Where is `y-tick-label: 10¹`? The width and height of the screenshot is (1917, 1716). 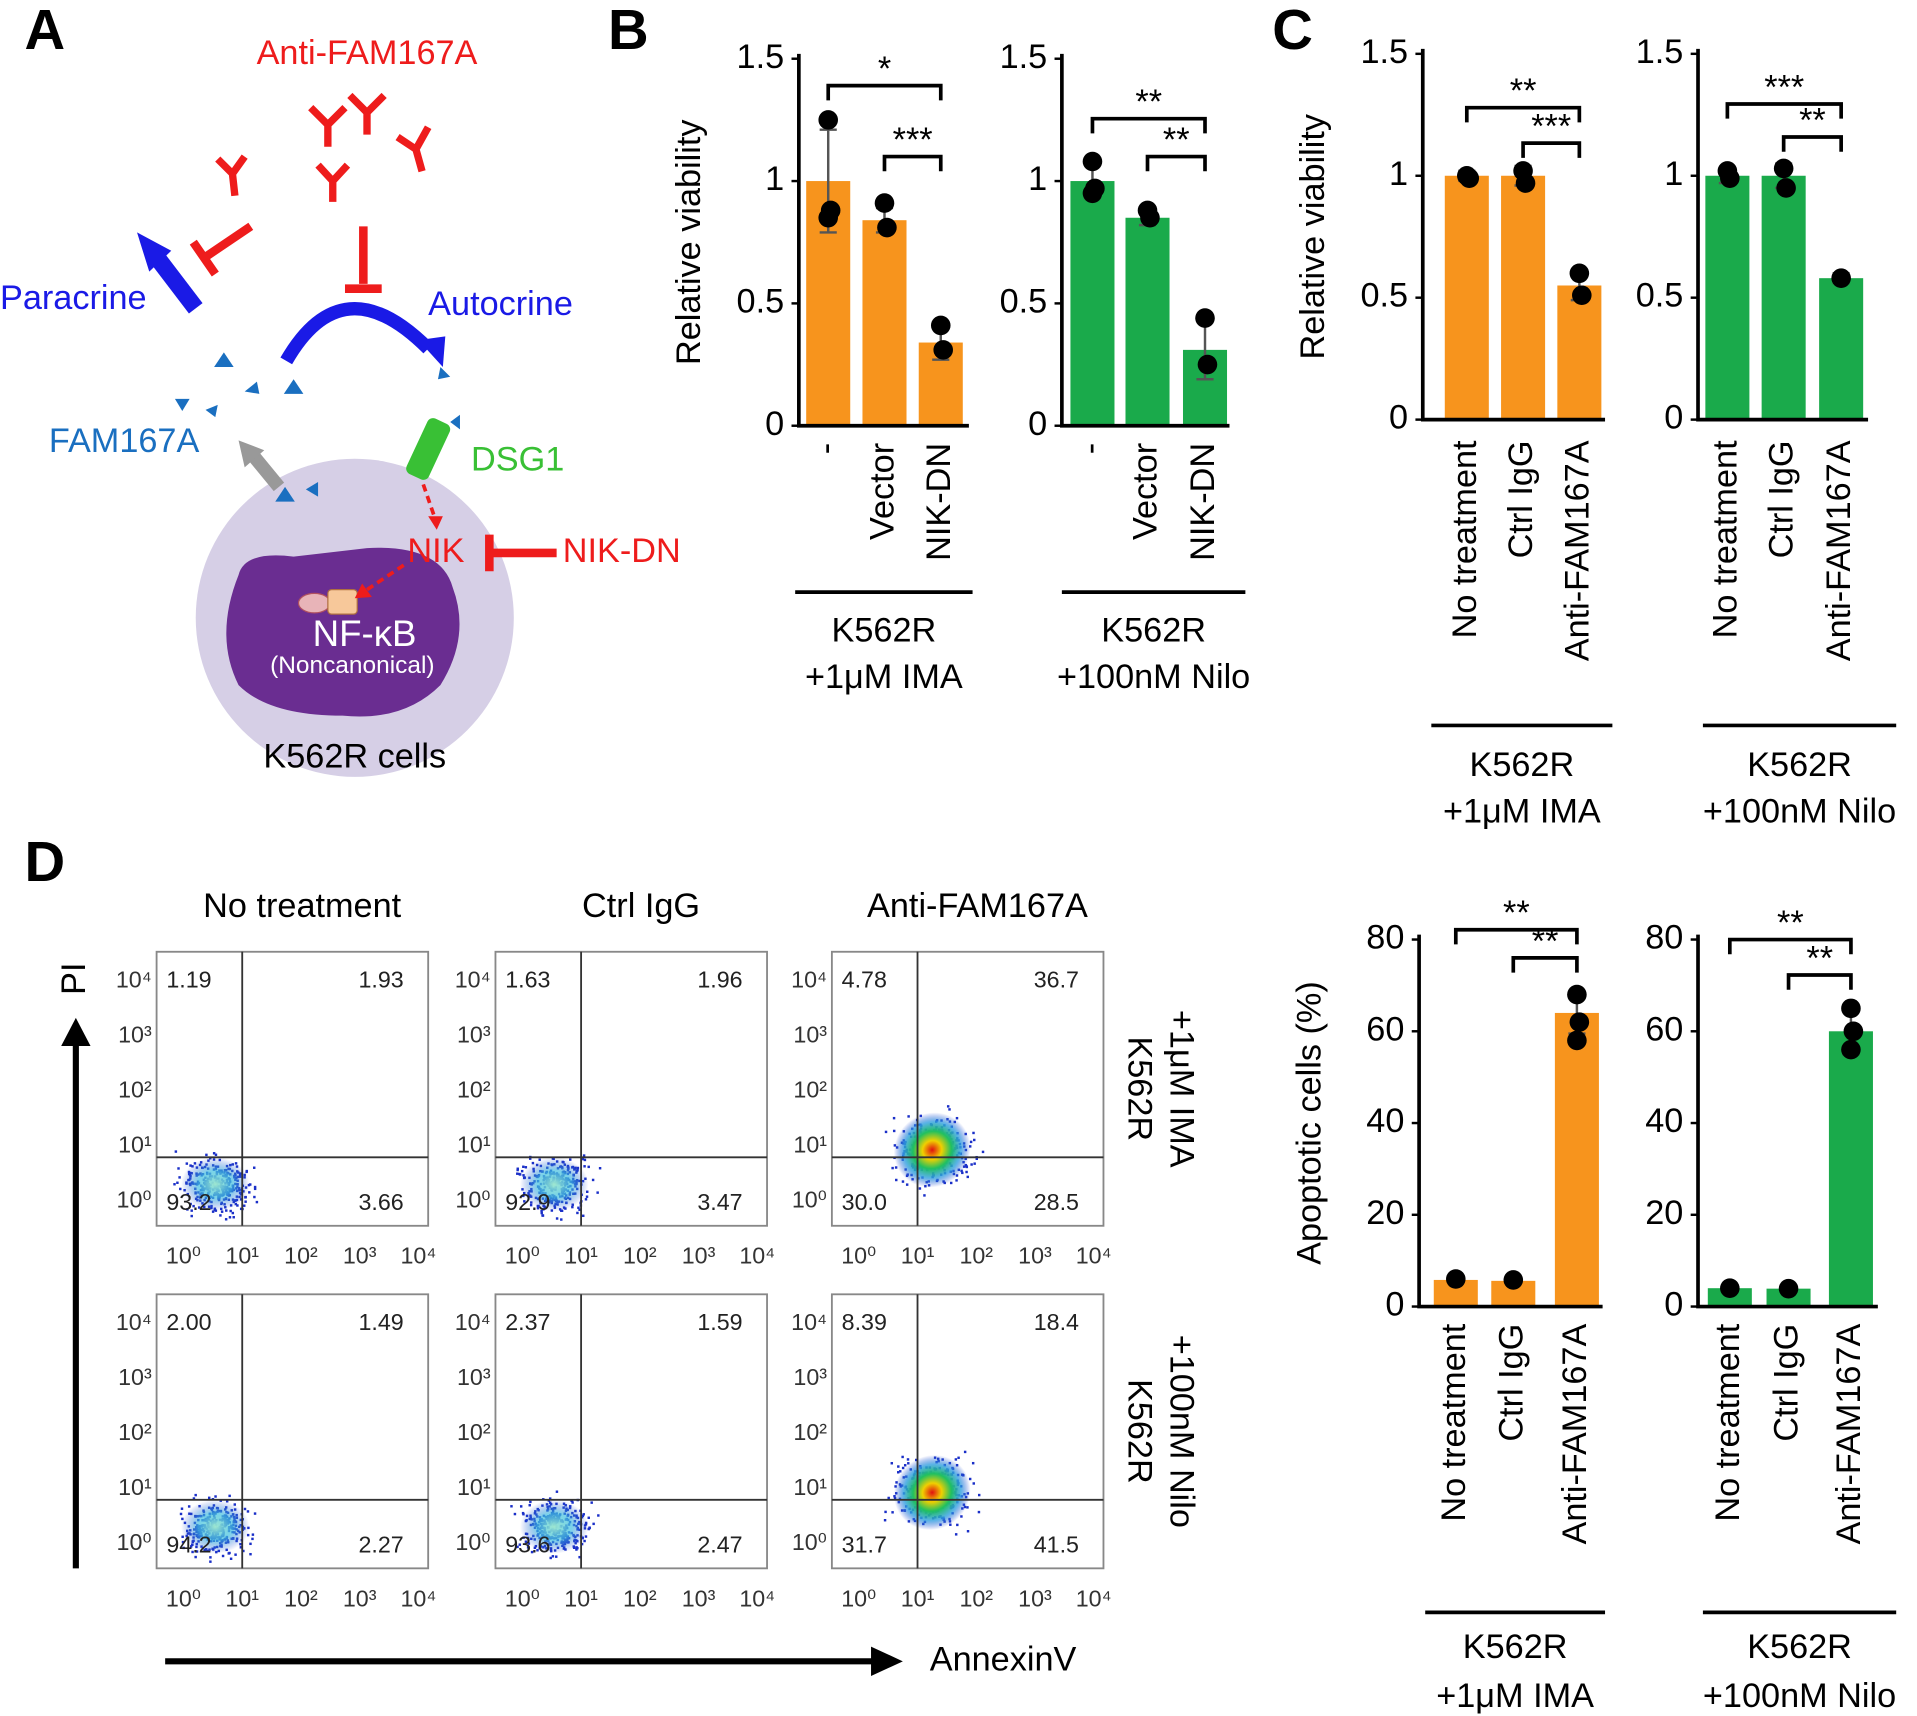
y-tick-label: 10¹ is located at coordinates (474, 1144).